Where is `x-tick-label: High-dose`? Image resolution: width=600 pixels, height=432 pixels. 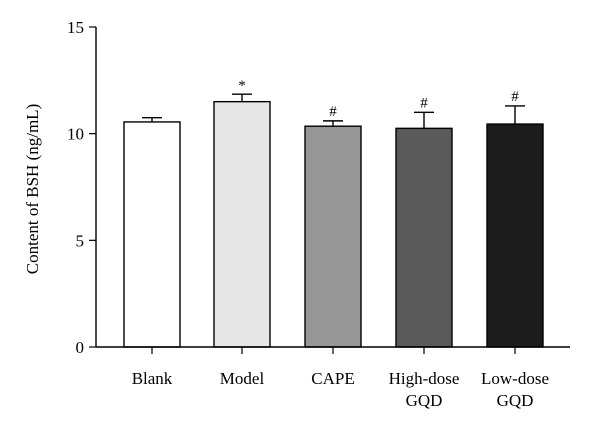
x-tick-label: High-dose is located at coordinates (424, 378).